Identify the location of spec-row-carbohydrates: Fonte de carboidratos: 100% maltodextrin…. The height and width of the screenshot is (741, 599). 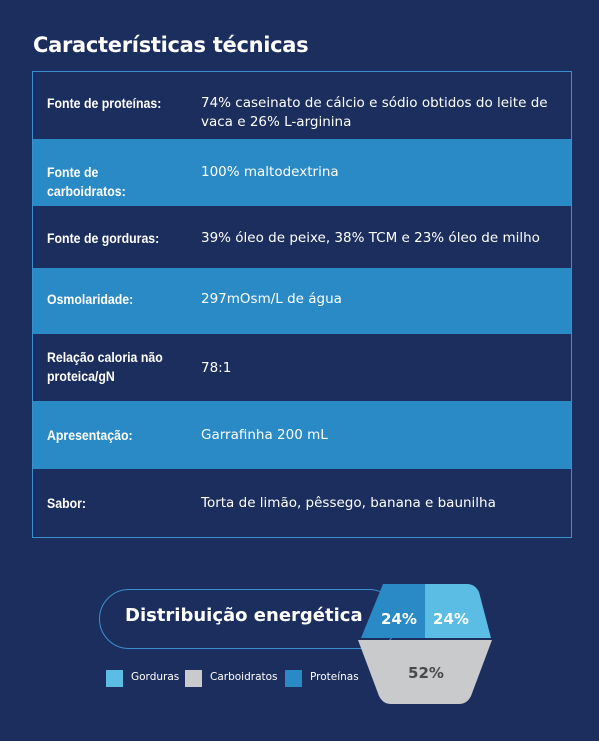
(302, 172).